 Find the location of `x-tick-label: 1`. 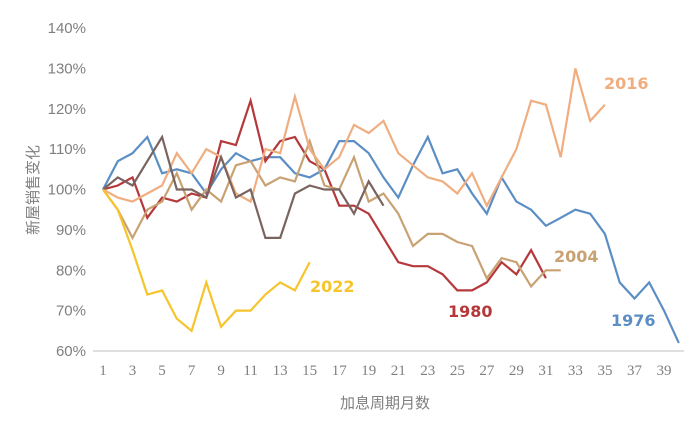

x-tick-label: 1 is located at coordinates (103, 371).